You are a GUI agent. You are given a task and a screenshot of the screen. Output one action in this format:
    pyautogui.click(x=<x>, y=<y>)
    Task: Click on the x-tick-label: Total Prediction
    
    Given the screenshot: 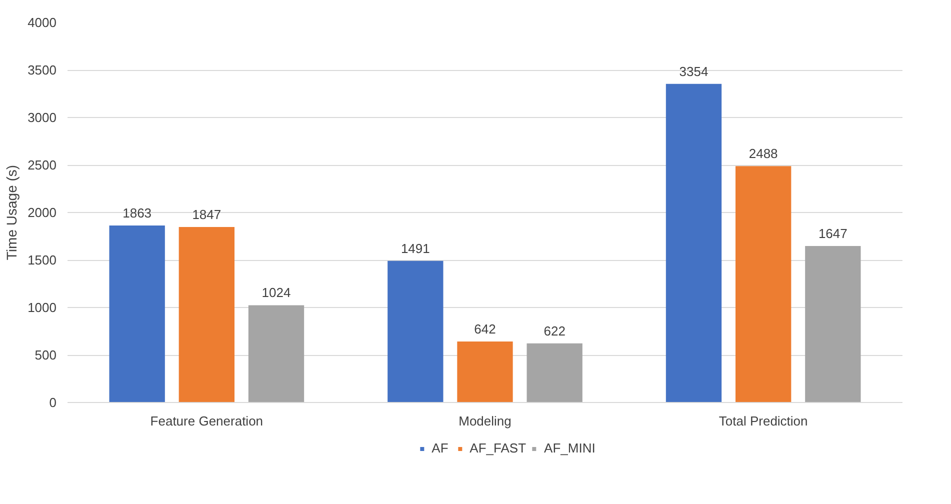 What is the action you would take?
    pyautogui.click(x=763, y=421)
    